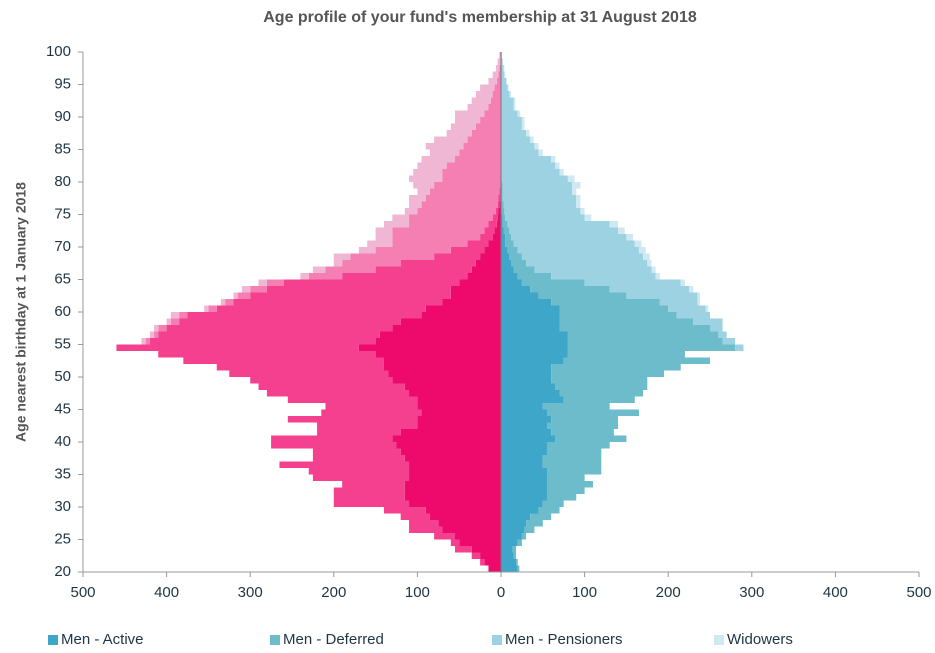  What do you see at coordinates (918, 592) in the screenshot?
I see `x-tick-label: 500` at bounding box center [918, 592].